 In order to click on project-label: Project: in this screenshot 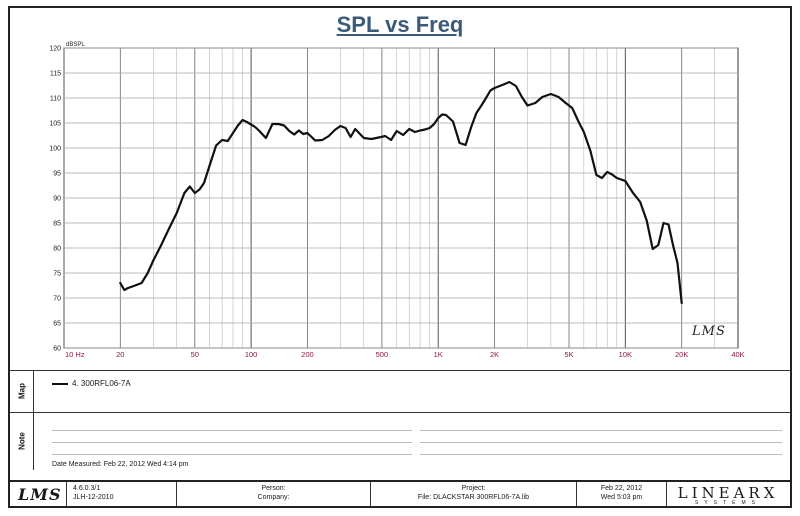, I will do `click(473, 488)`.